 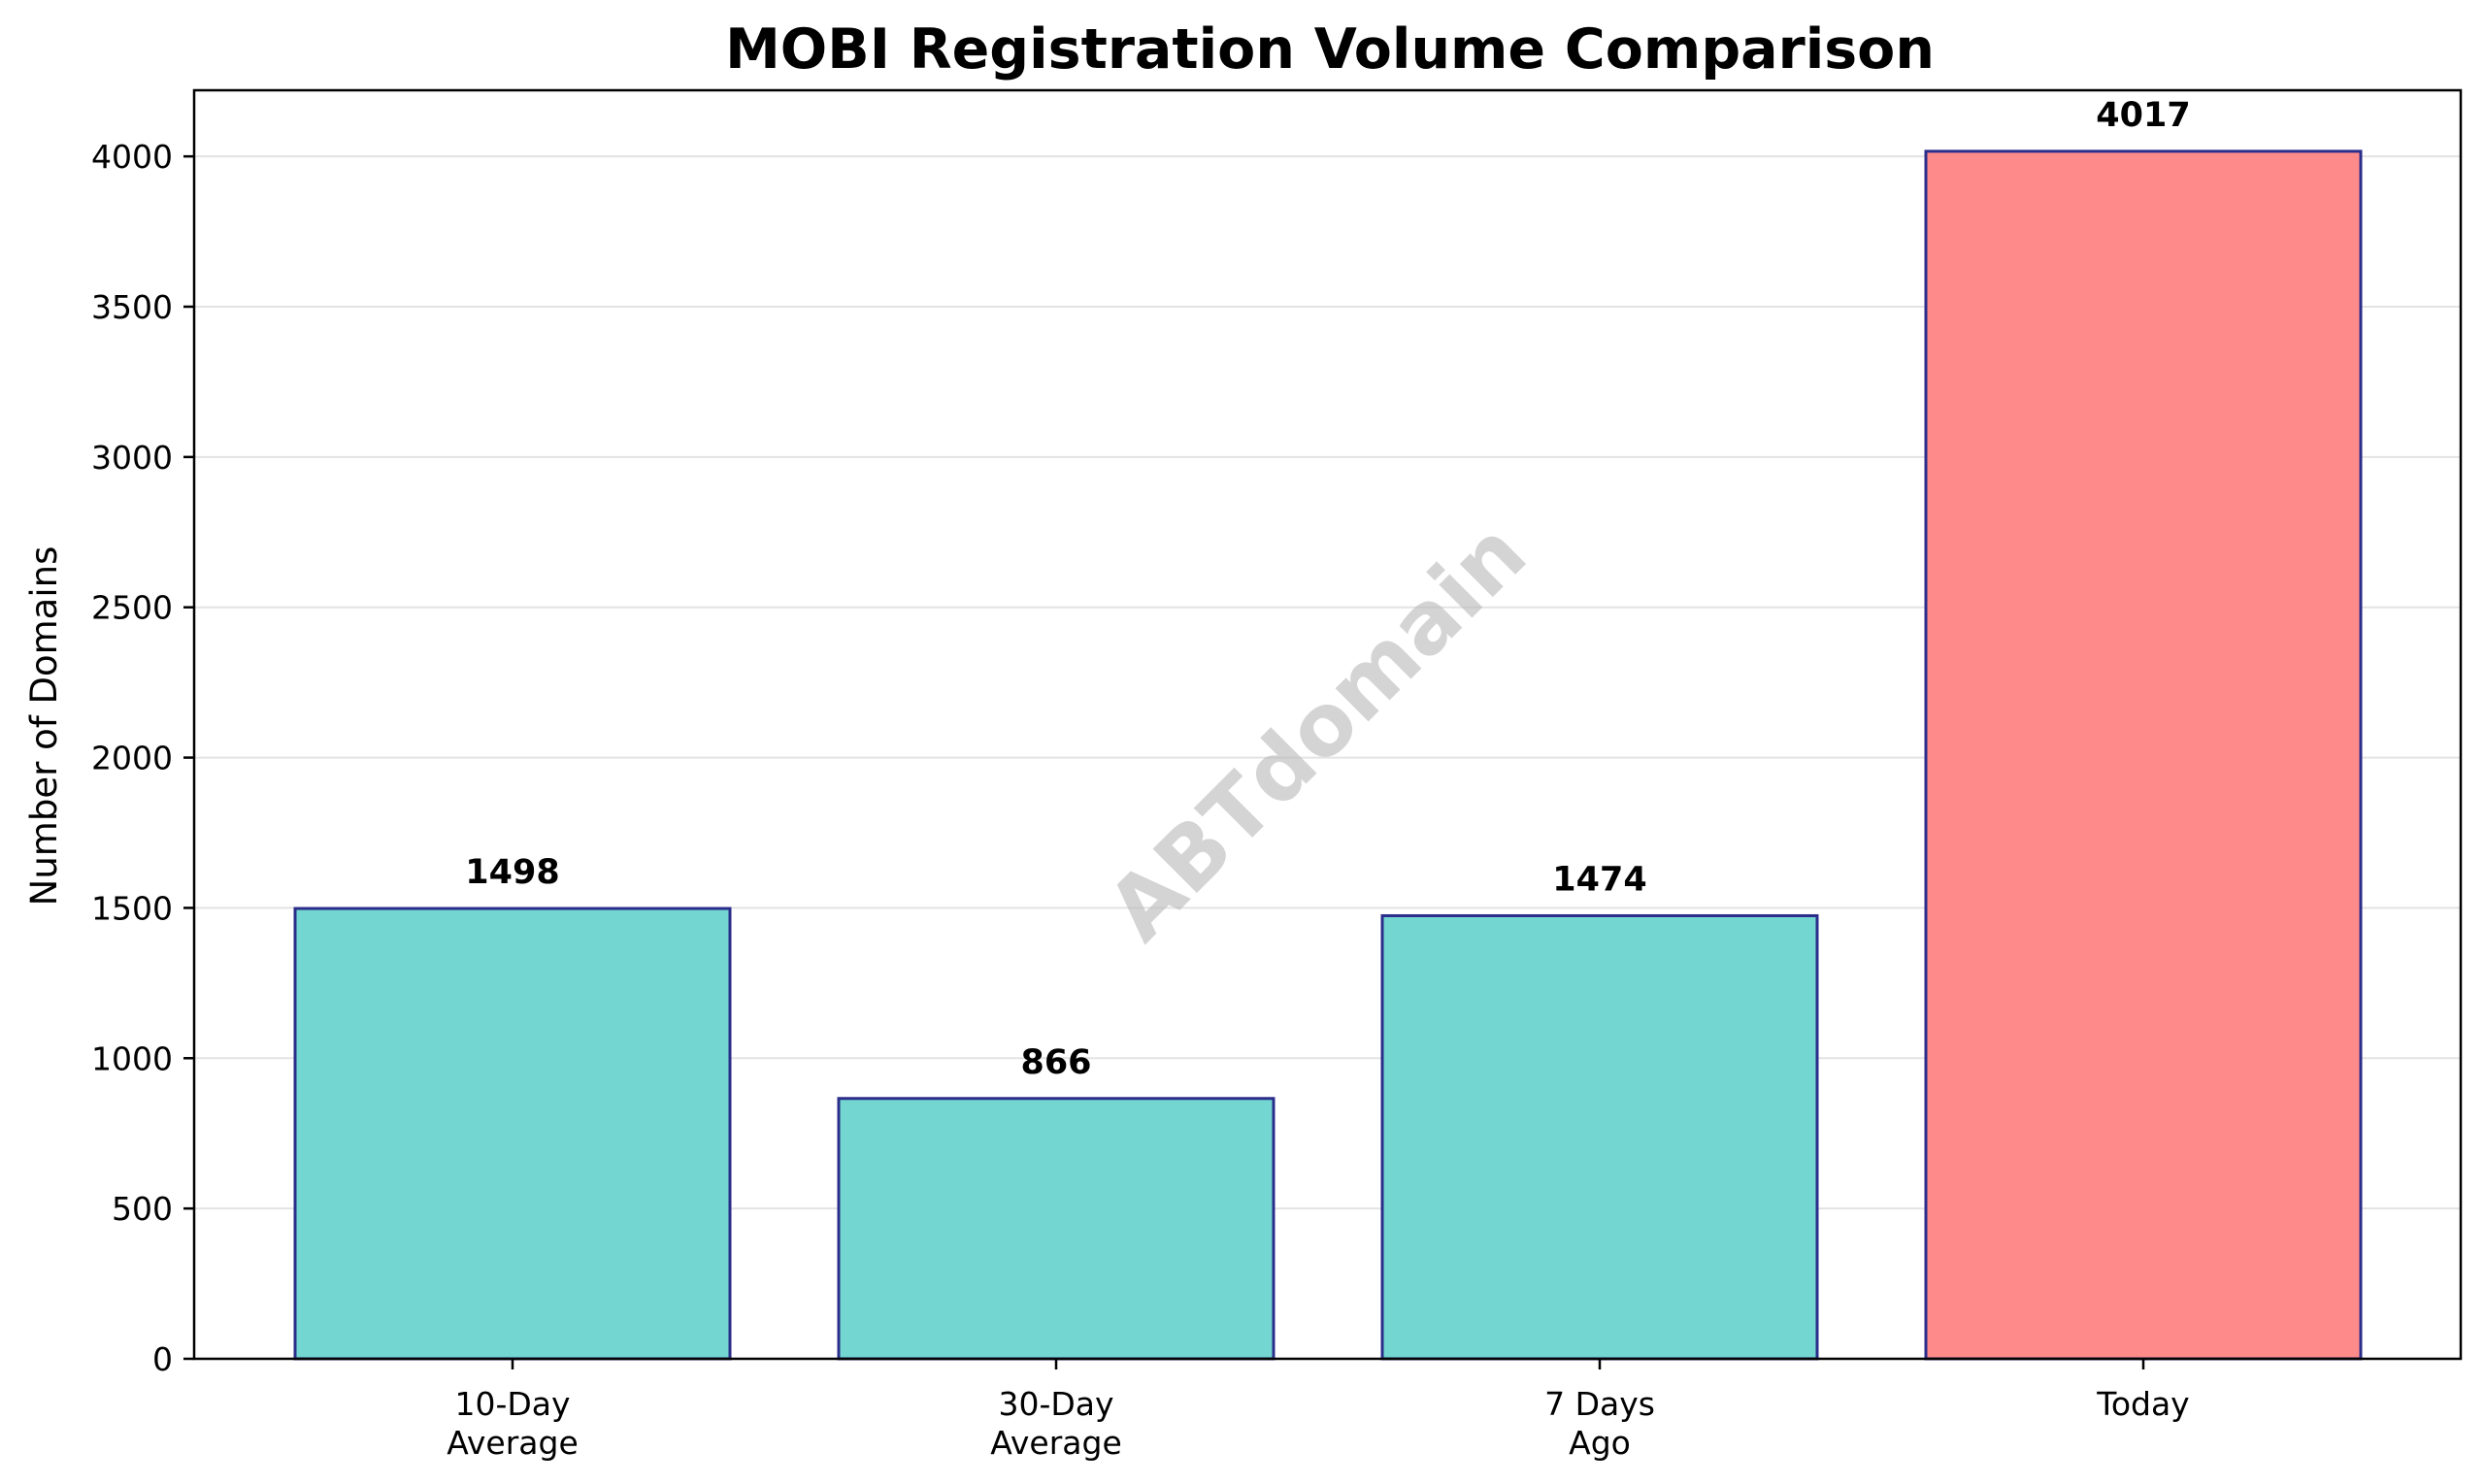 I want to click on y-tick-label-6: 3000, so click(x=132, y=458).